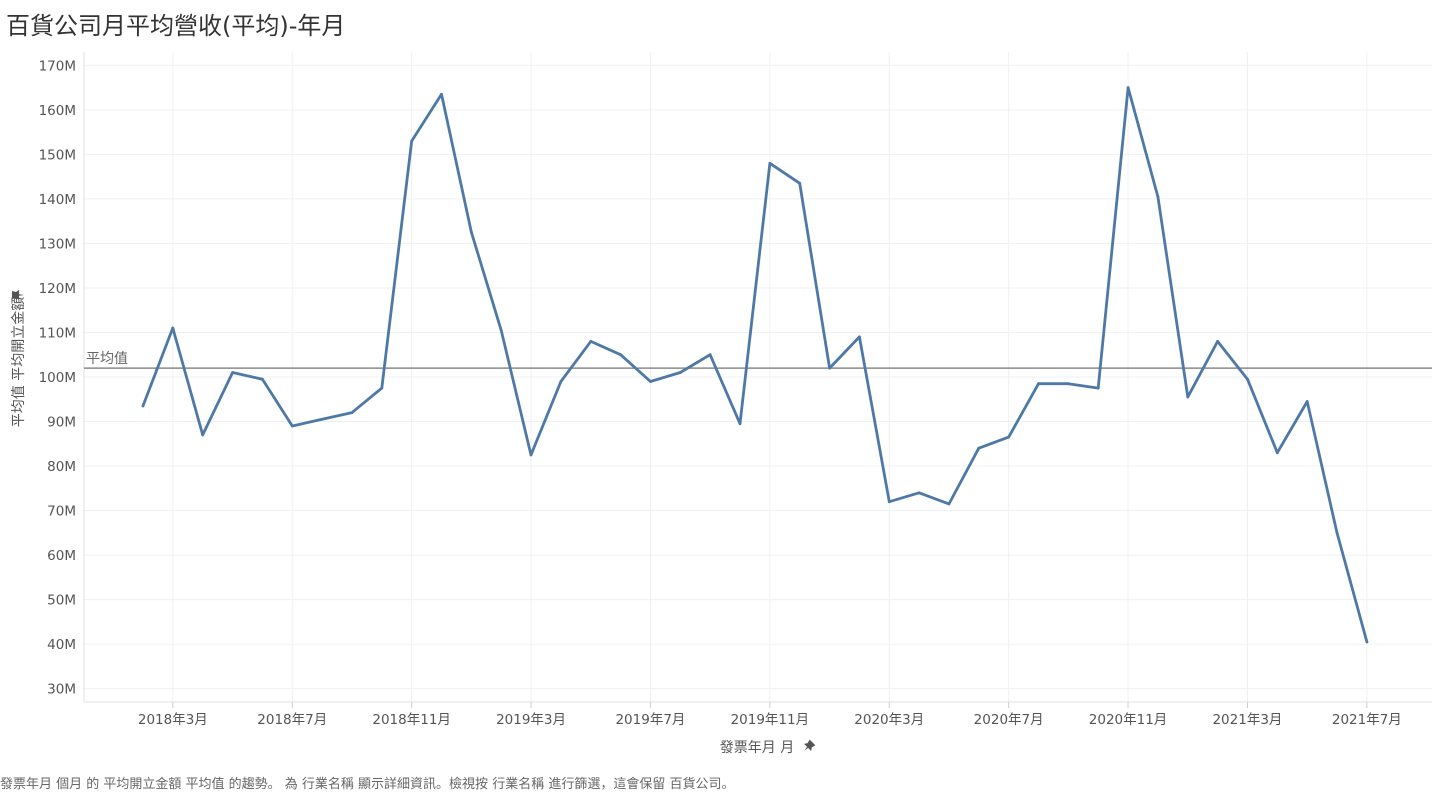 This screenshot has height=793, width=1432. What do you see at coordinates (57, 289) in the screenshot?
I see `y-tick-label: 120M` at bounding box center [57, 289].